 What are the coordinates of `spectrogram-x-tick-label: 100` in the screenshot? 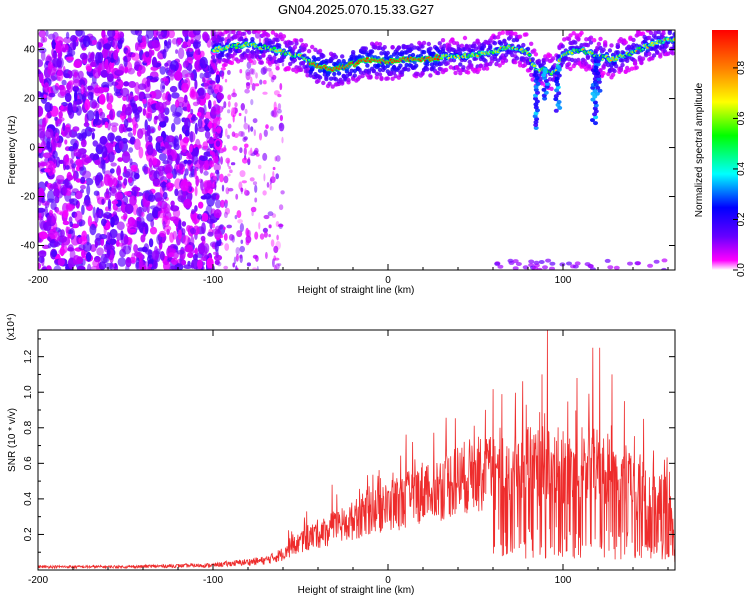 It's located at (563, 280).